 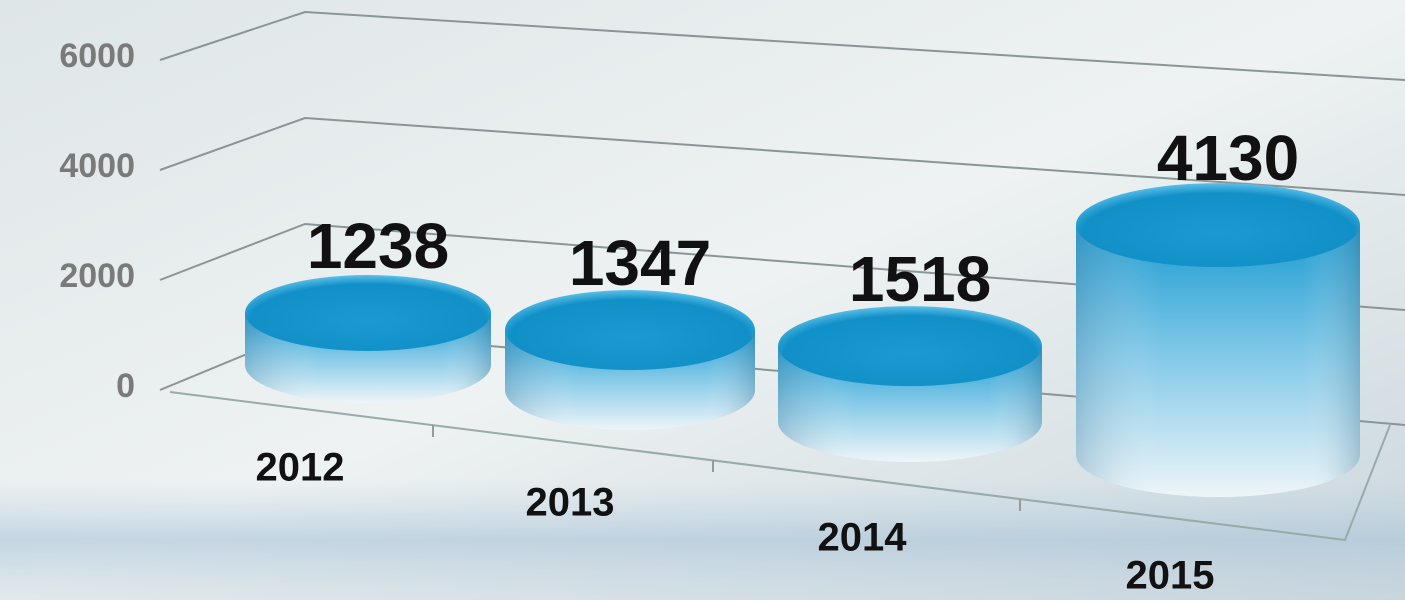 I want to click on y-tick-label: 0, so click(x=125, y=386).